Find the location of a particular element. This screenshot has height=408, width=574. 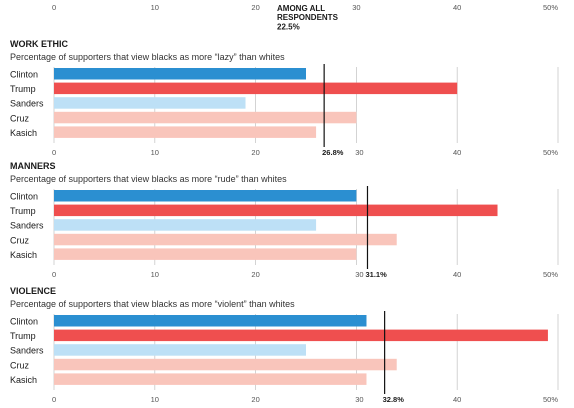

top-annotation-line2: RESPONDENTS is located at coordinates (308, 17).